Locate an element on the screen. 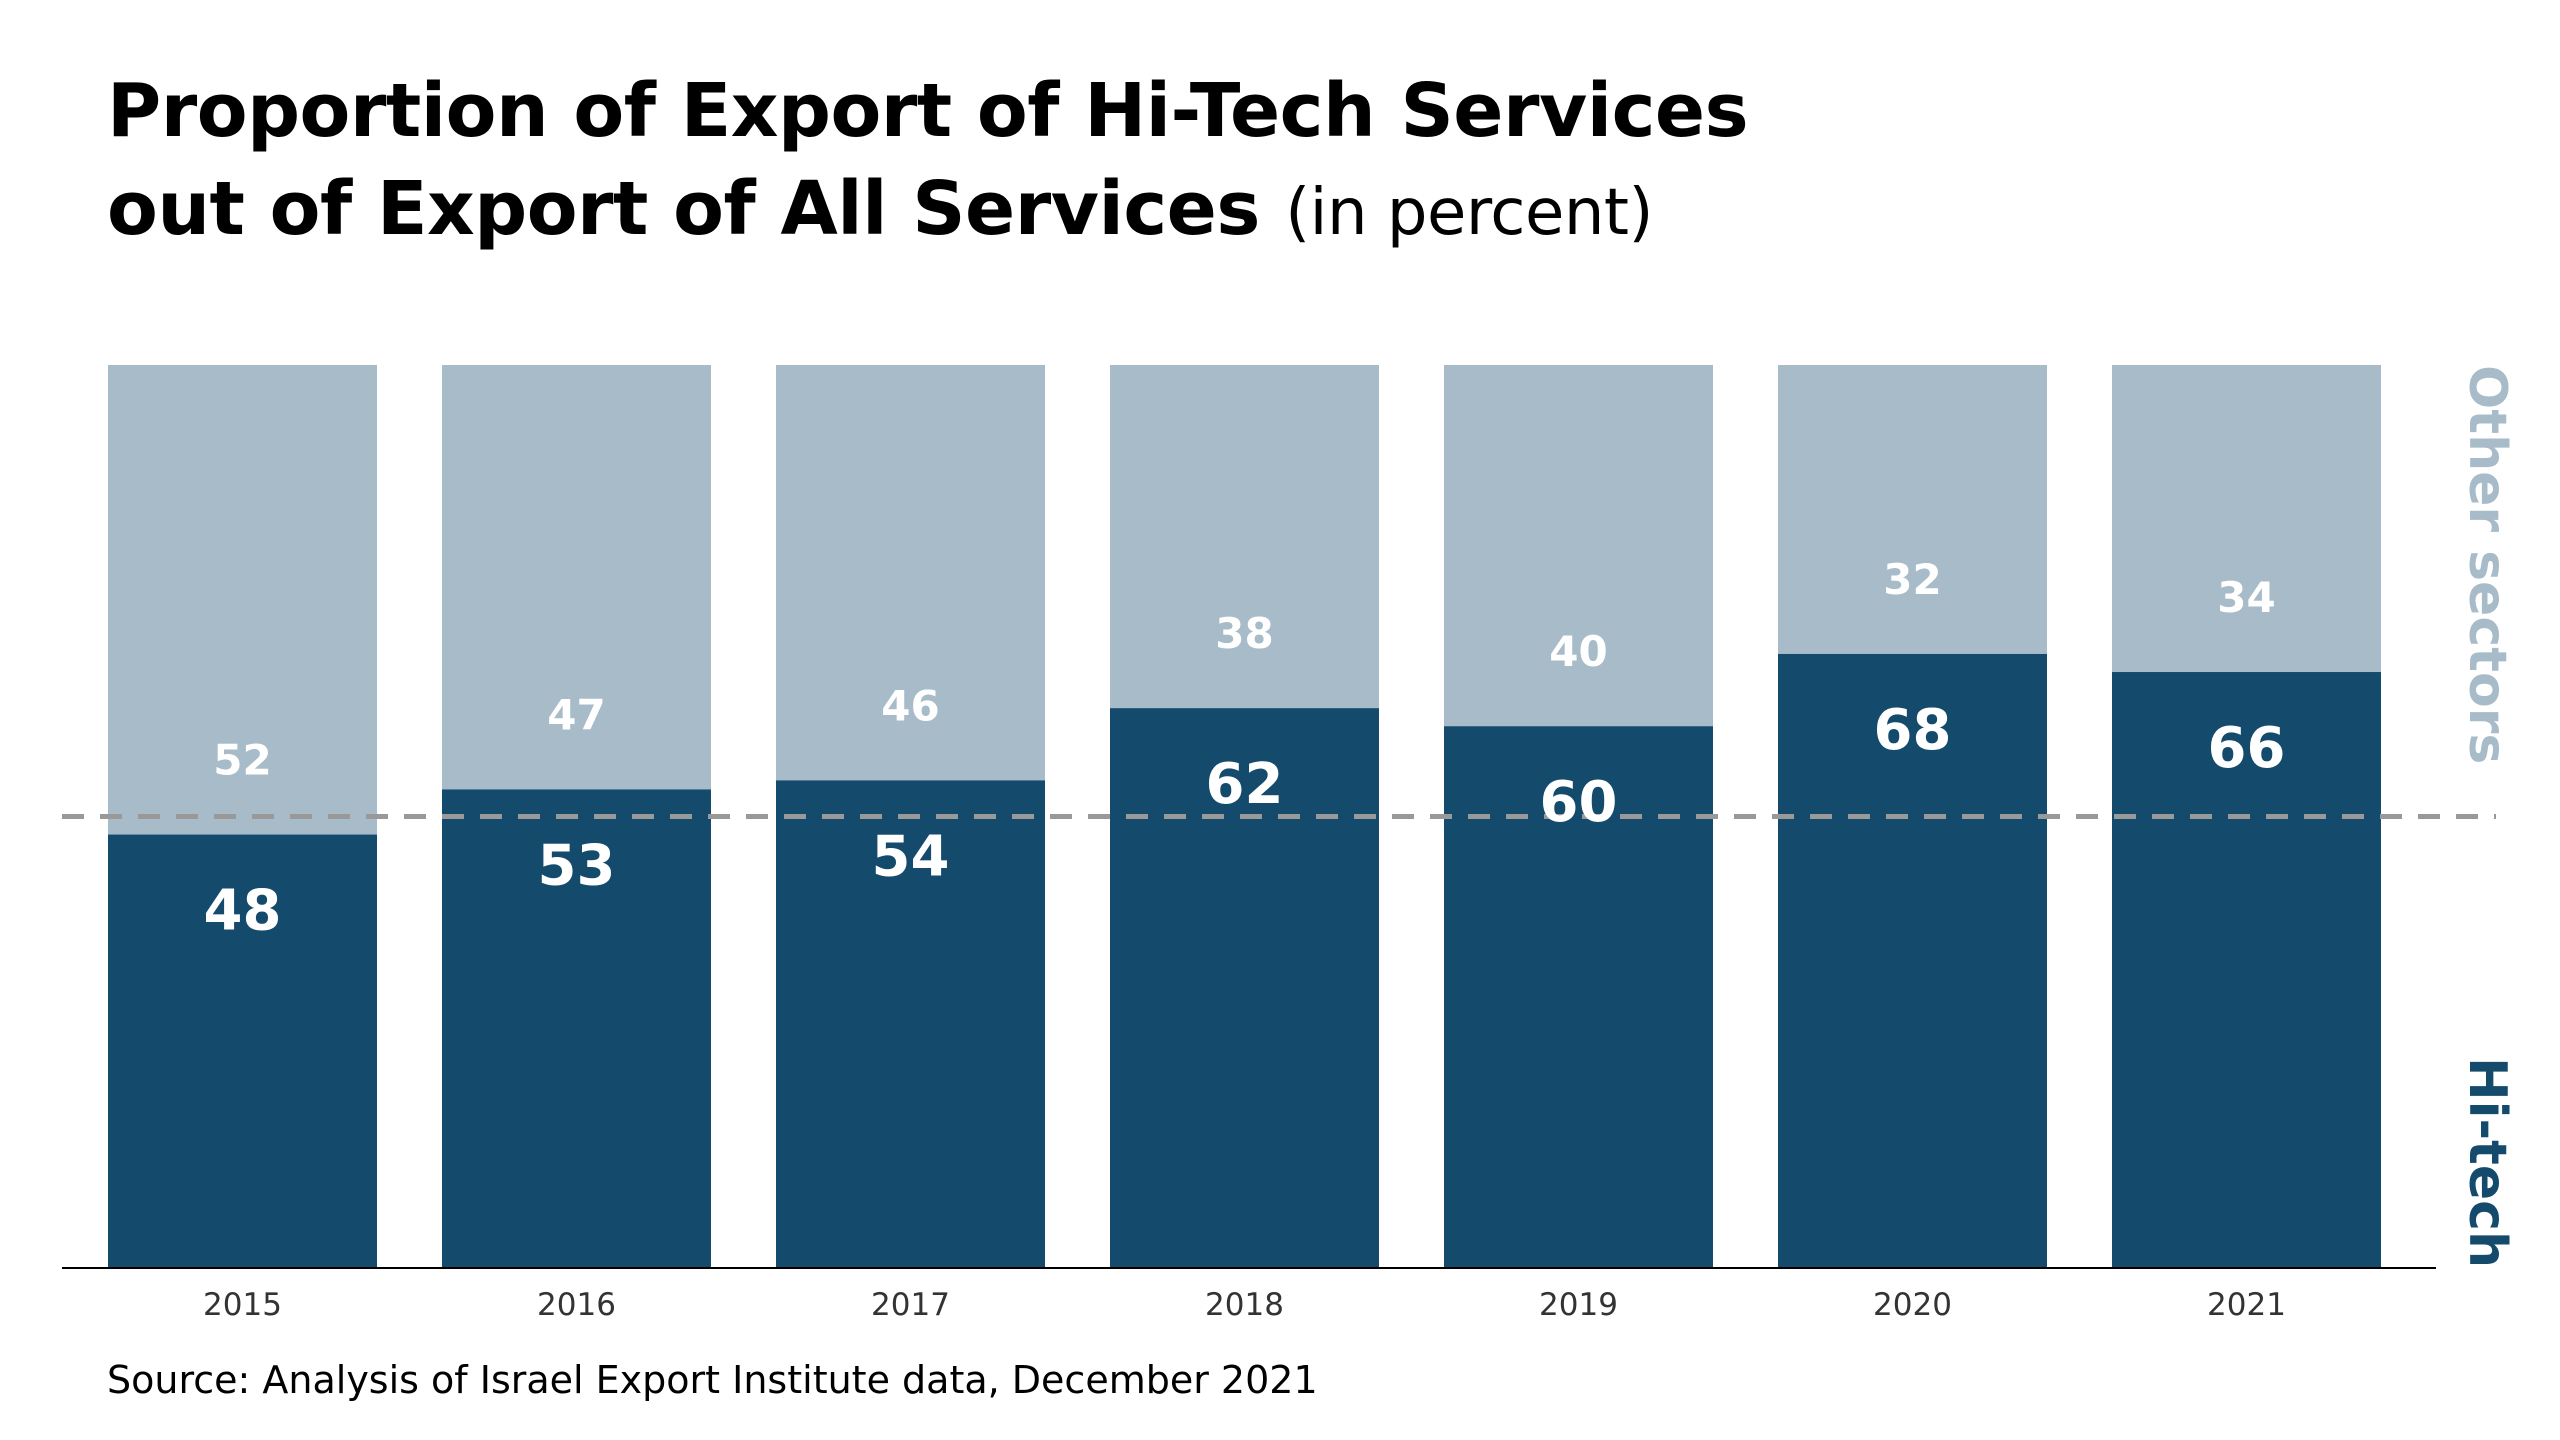 Image resolution: width=2560 pixels, height=1440 pixels. bar-hitech-2020 is located at coordinates (1912, 960).